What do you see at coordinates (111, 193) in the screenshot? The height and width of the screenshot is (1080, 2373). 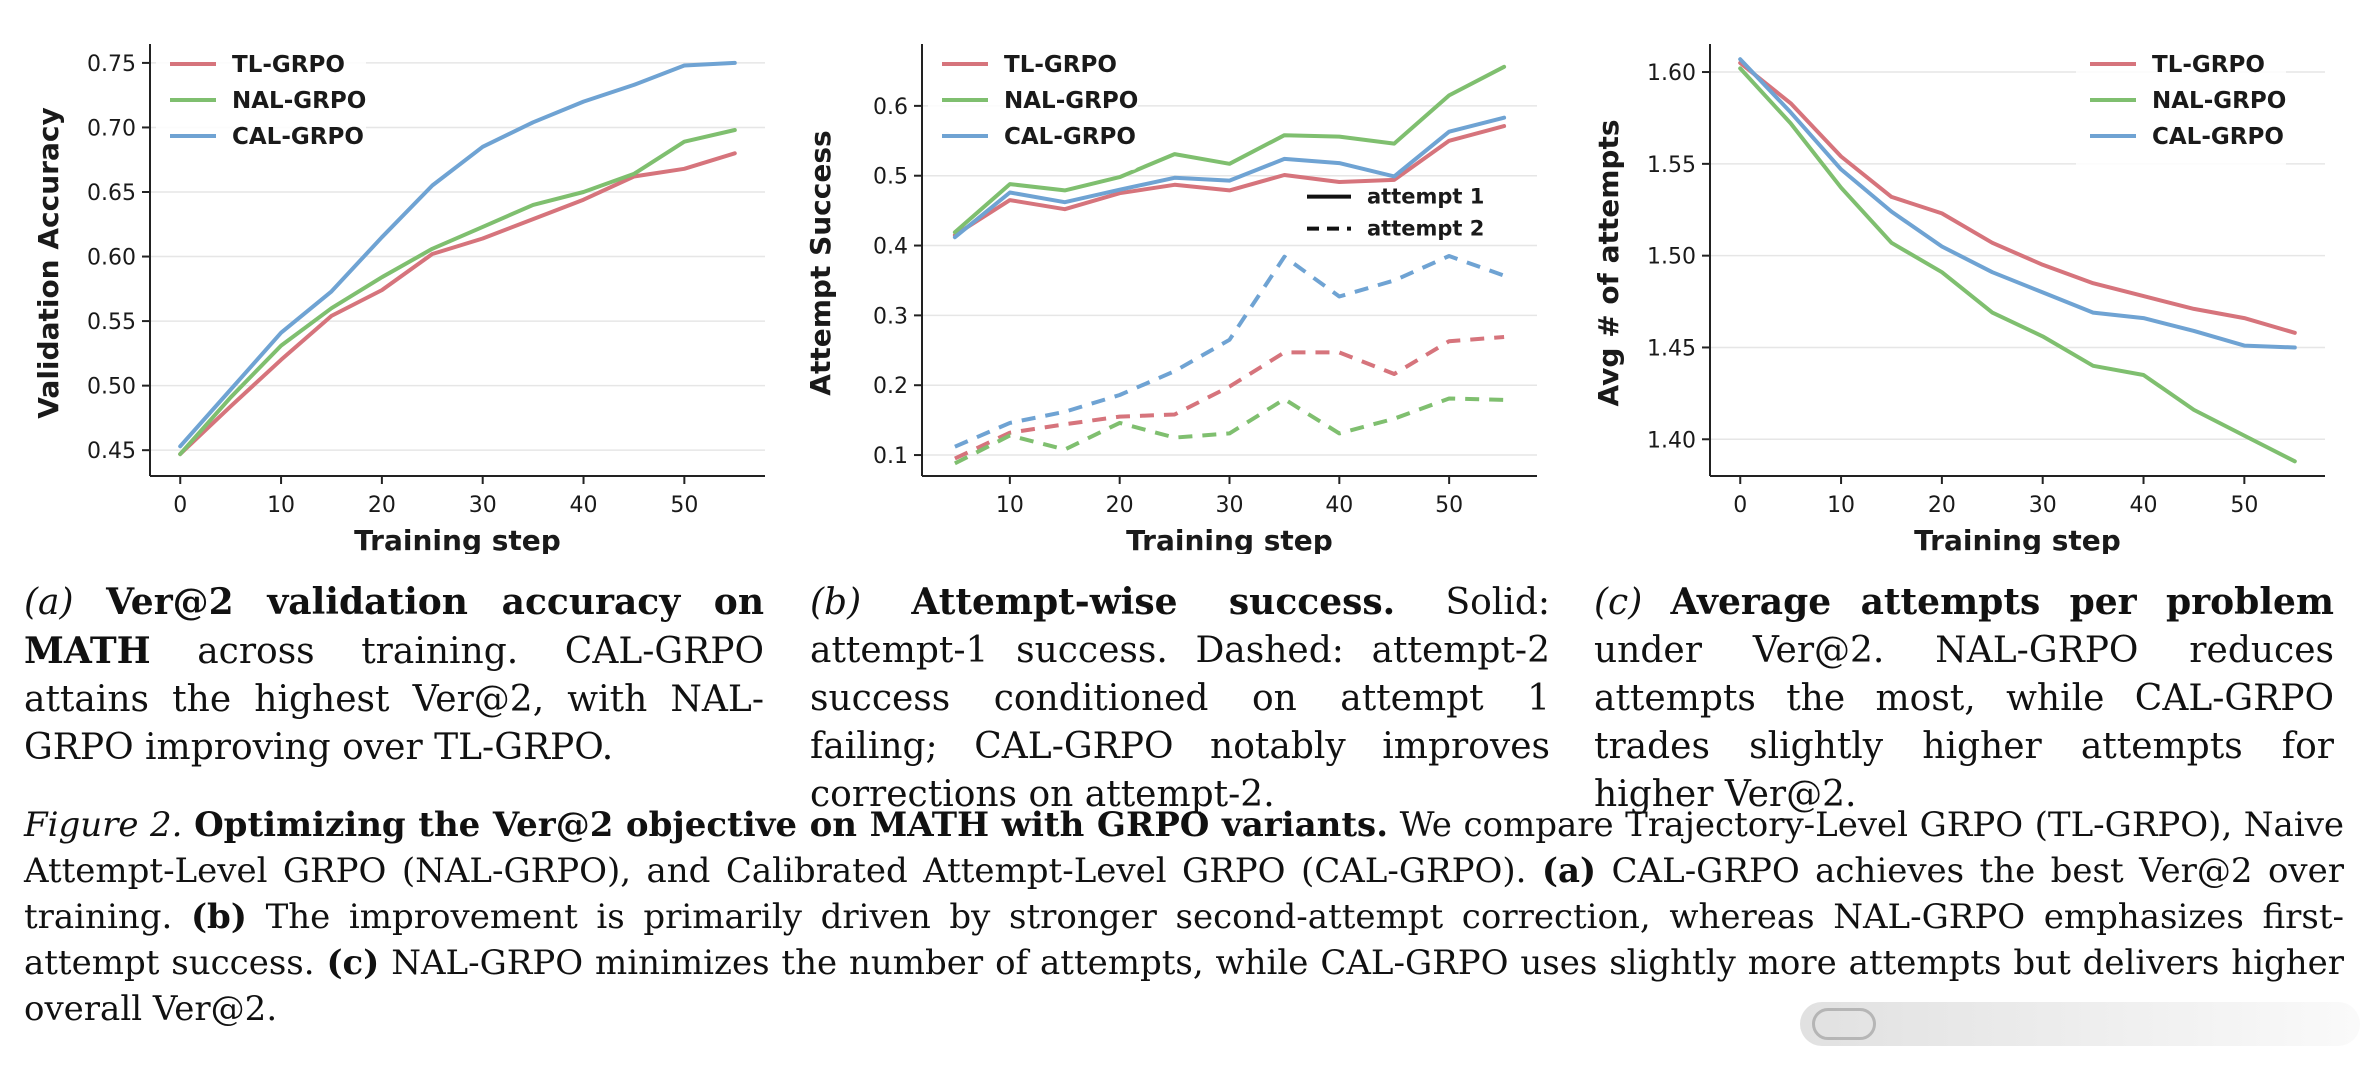 I see `y-tick-label: 0.65` at bounding box center [111, 193].